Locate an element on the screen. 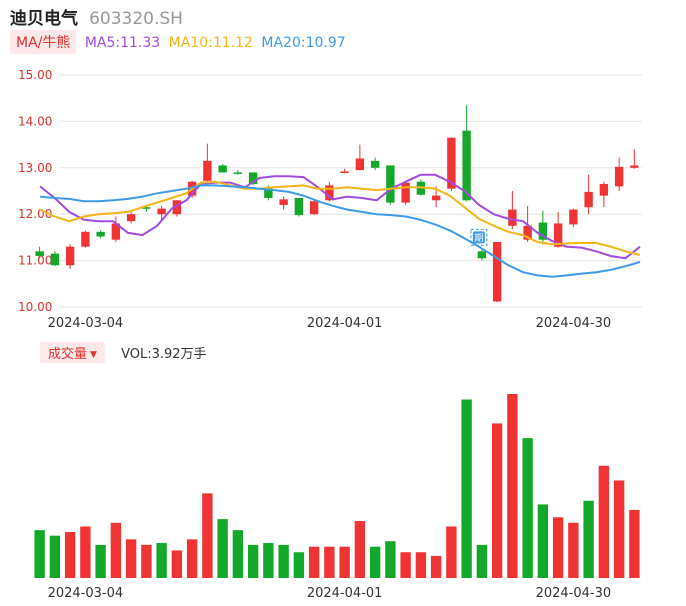 Image resolution: width=686 pixels, height=606 pixels. y-tick-label: 14.00 is located at coordinates (35, 121).